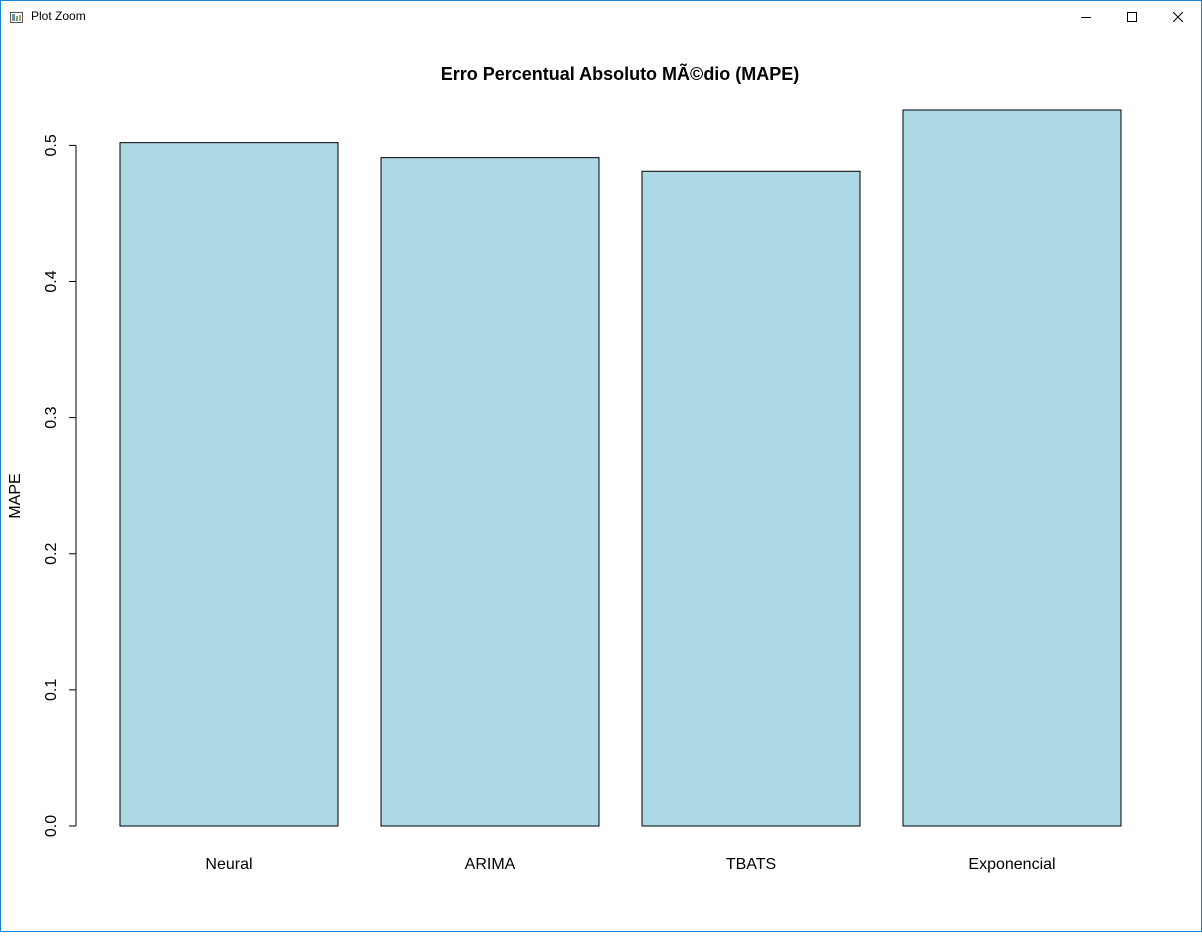  What do you see at coordinates (51, 281) in the screenshot?
I see `y-tick-label: 0.4` at bounding box center [51, 281].